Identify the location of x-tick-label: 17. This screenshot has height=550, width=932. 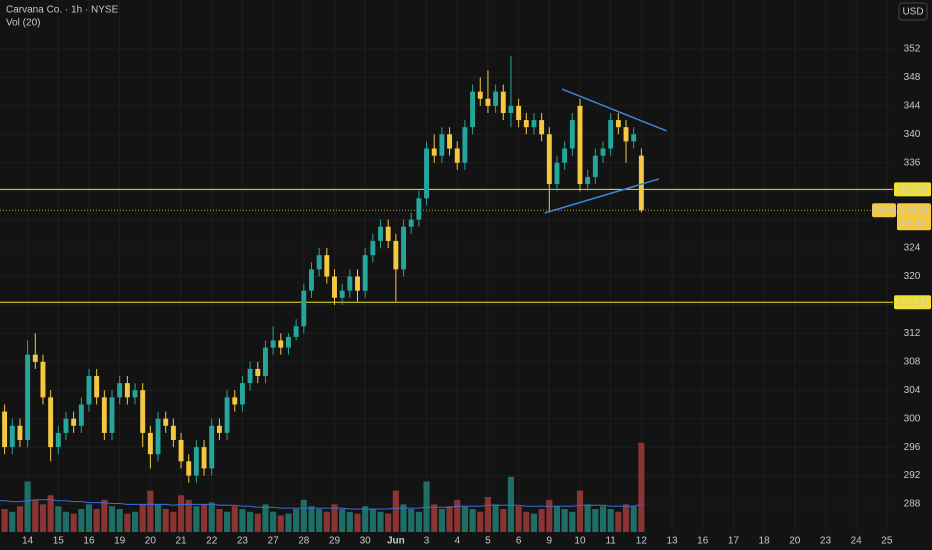
(734, 541).